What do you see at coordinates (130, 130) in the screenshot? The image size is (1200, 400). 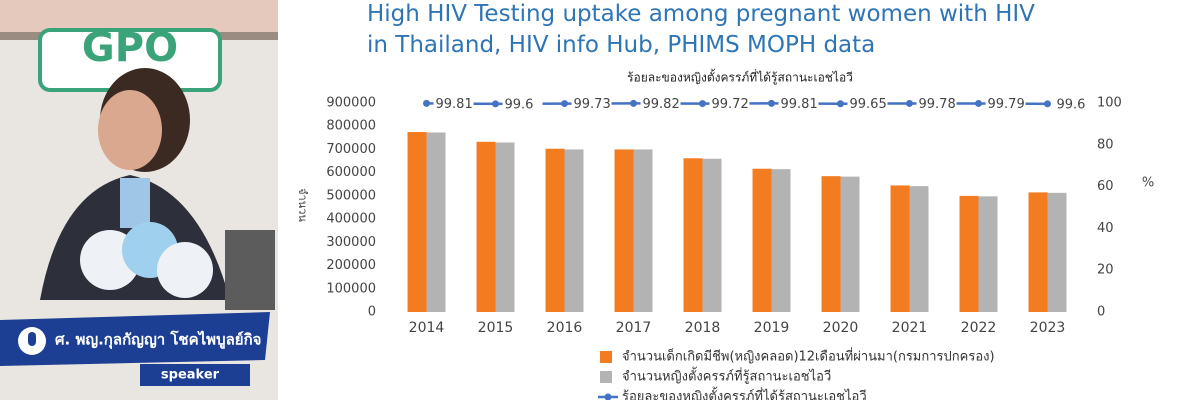 I see `face` at bounding box center [130, 130].